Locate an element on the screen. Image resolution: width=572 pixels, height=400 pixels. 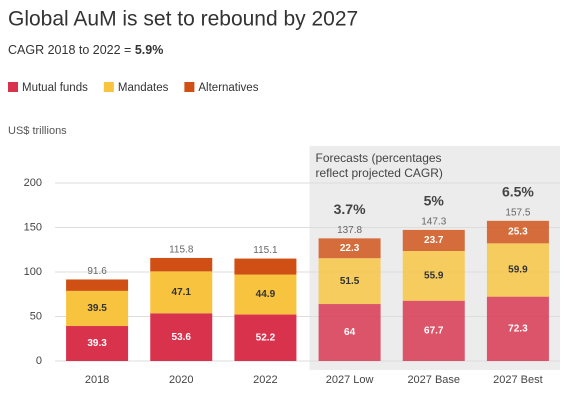
legend-label: Mutual funds is located at coordinates (55, 88).